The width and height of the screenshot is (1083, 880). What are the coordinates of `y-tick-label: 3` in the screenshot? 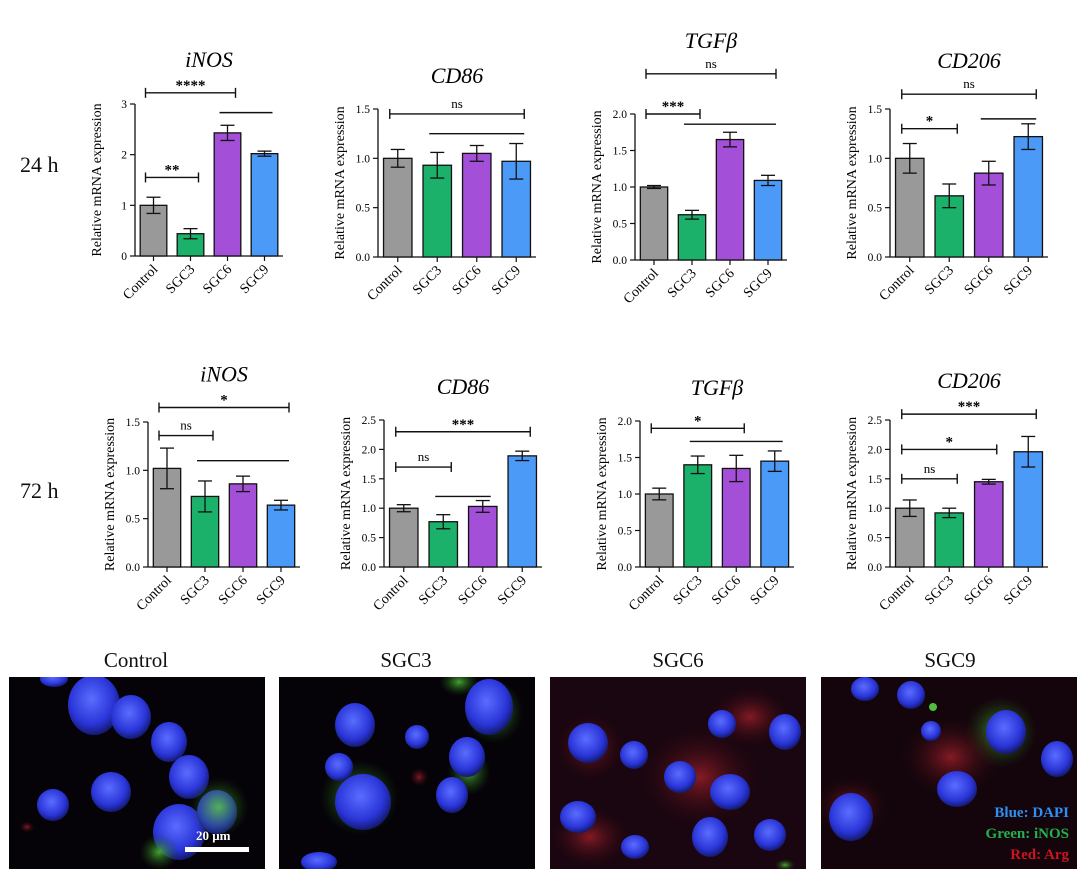 It's located at (124, 105).